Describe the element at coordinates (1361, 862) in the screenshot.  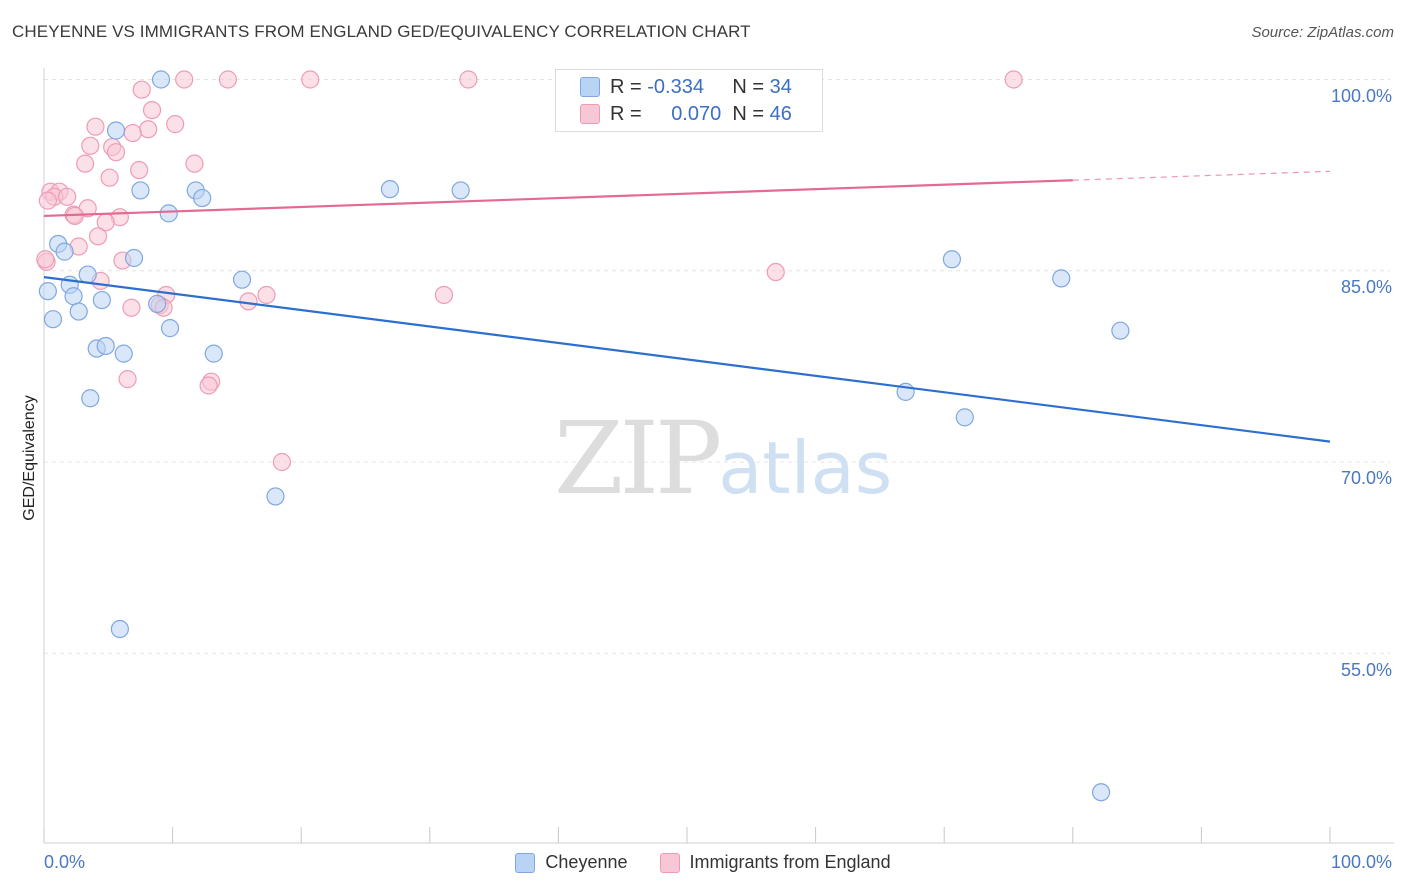
I see `x-tick-label-max: 100.0%` at that location.